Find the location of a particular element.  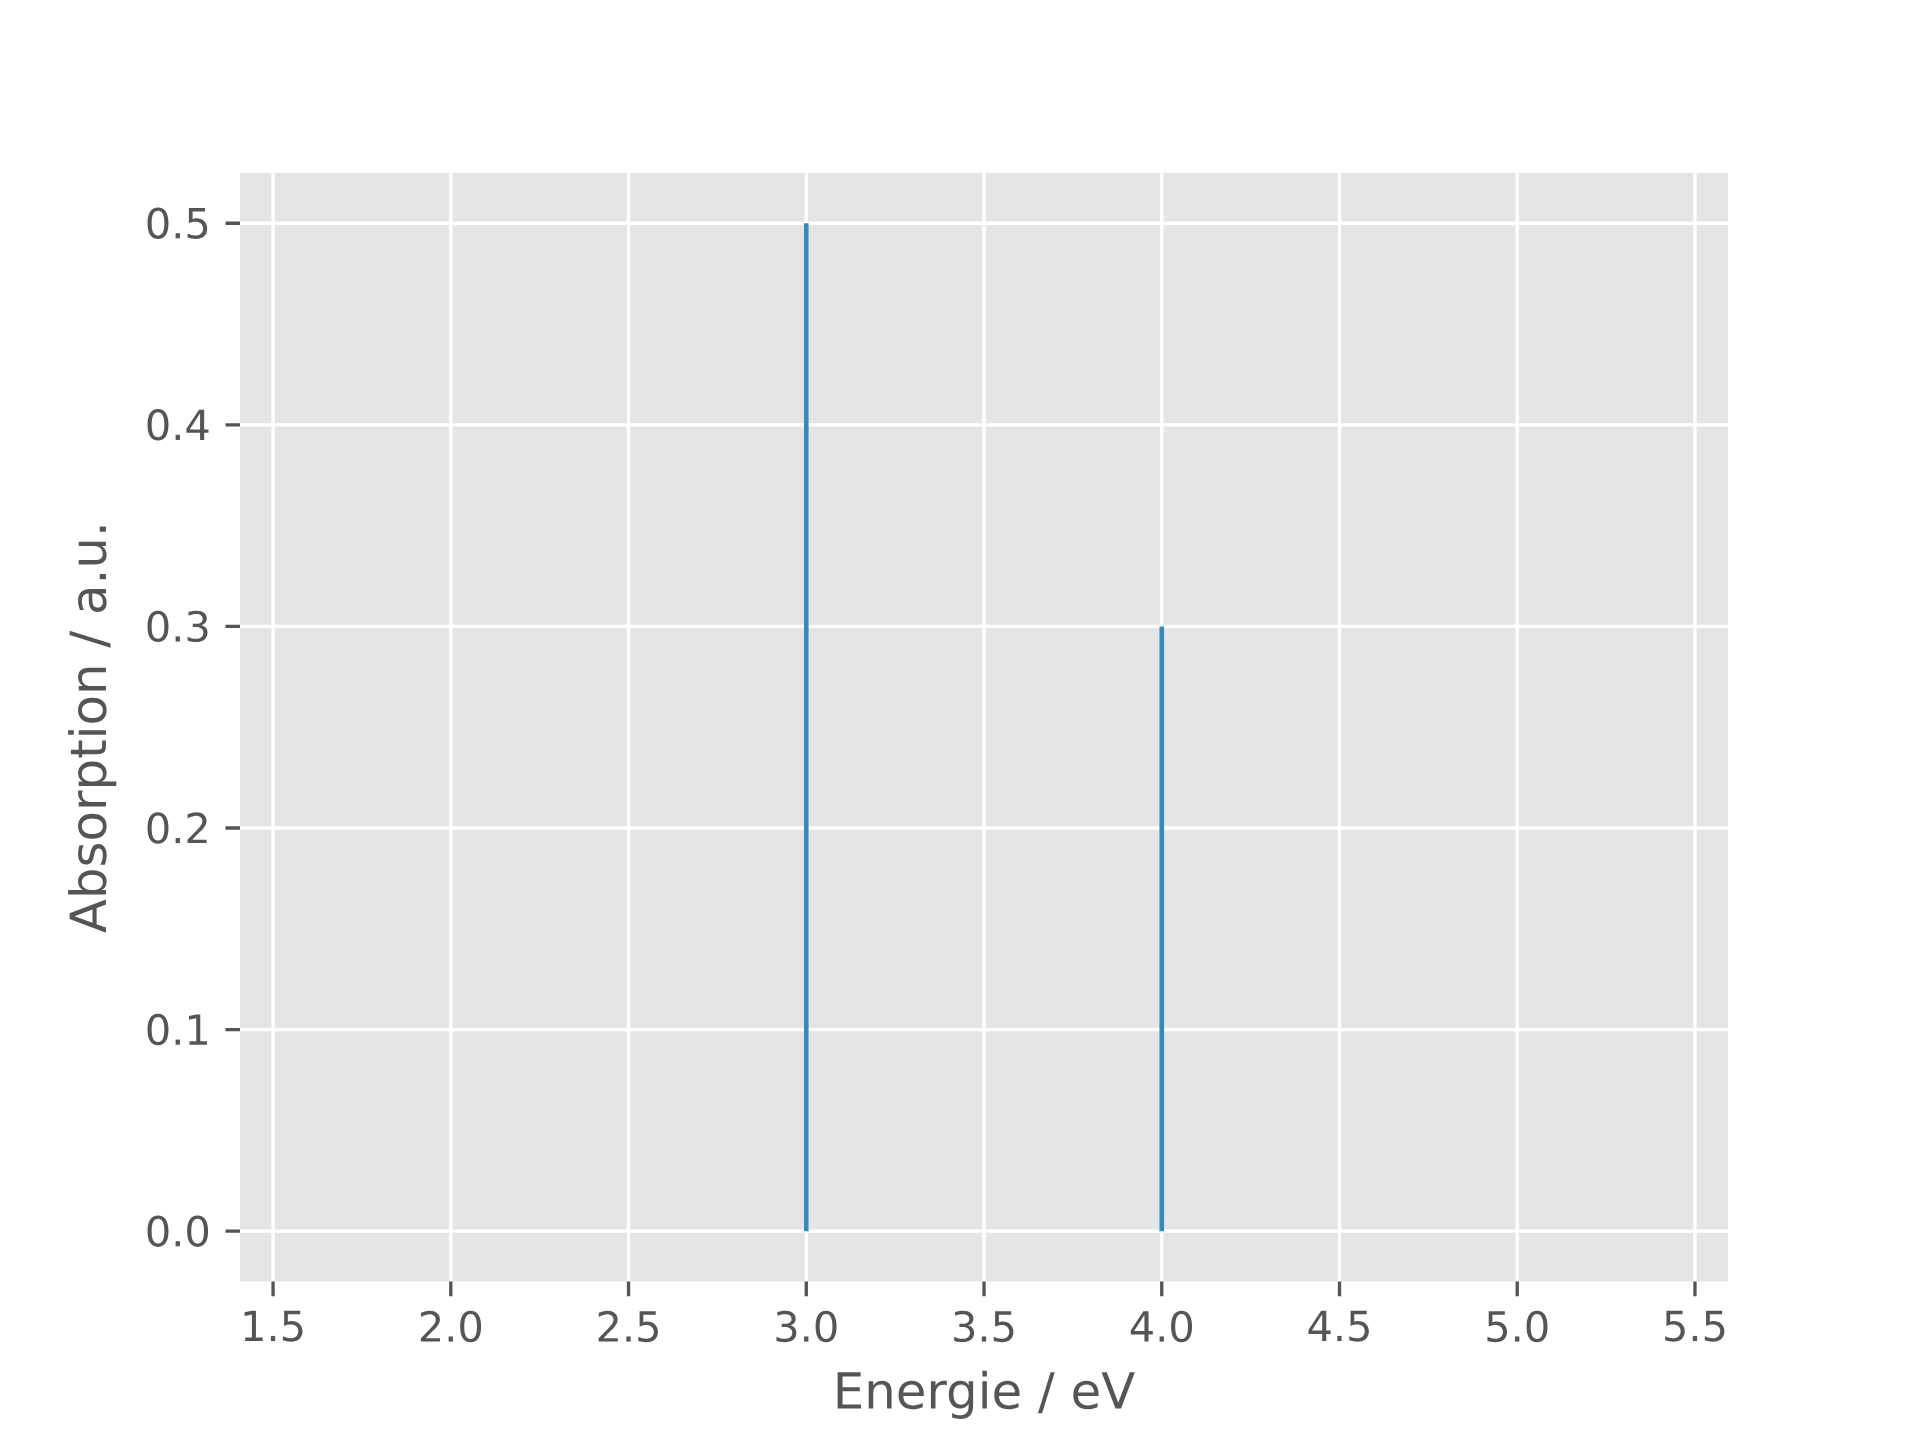

x-tick-label: 3.5 is located at coordinates (984, 1326).